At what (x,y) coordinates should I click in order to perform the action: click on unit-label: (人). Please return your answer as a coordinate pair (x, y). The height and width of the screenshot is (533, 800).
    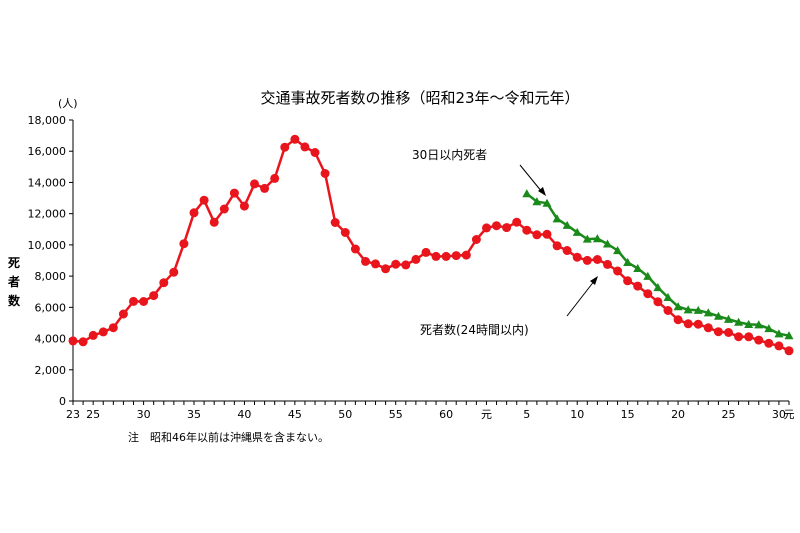
    Looking at the image, I should click on (68, 103).